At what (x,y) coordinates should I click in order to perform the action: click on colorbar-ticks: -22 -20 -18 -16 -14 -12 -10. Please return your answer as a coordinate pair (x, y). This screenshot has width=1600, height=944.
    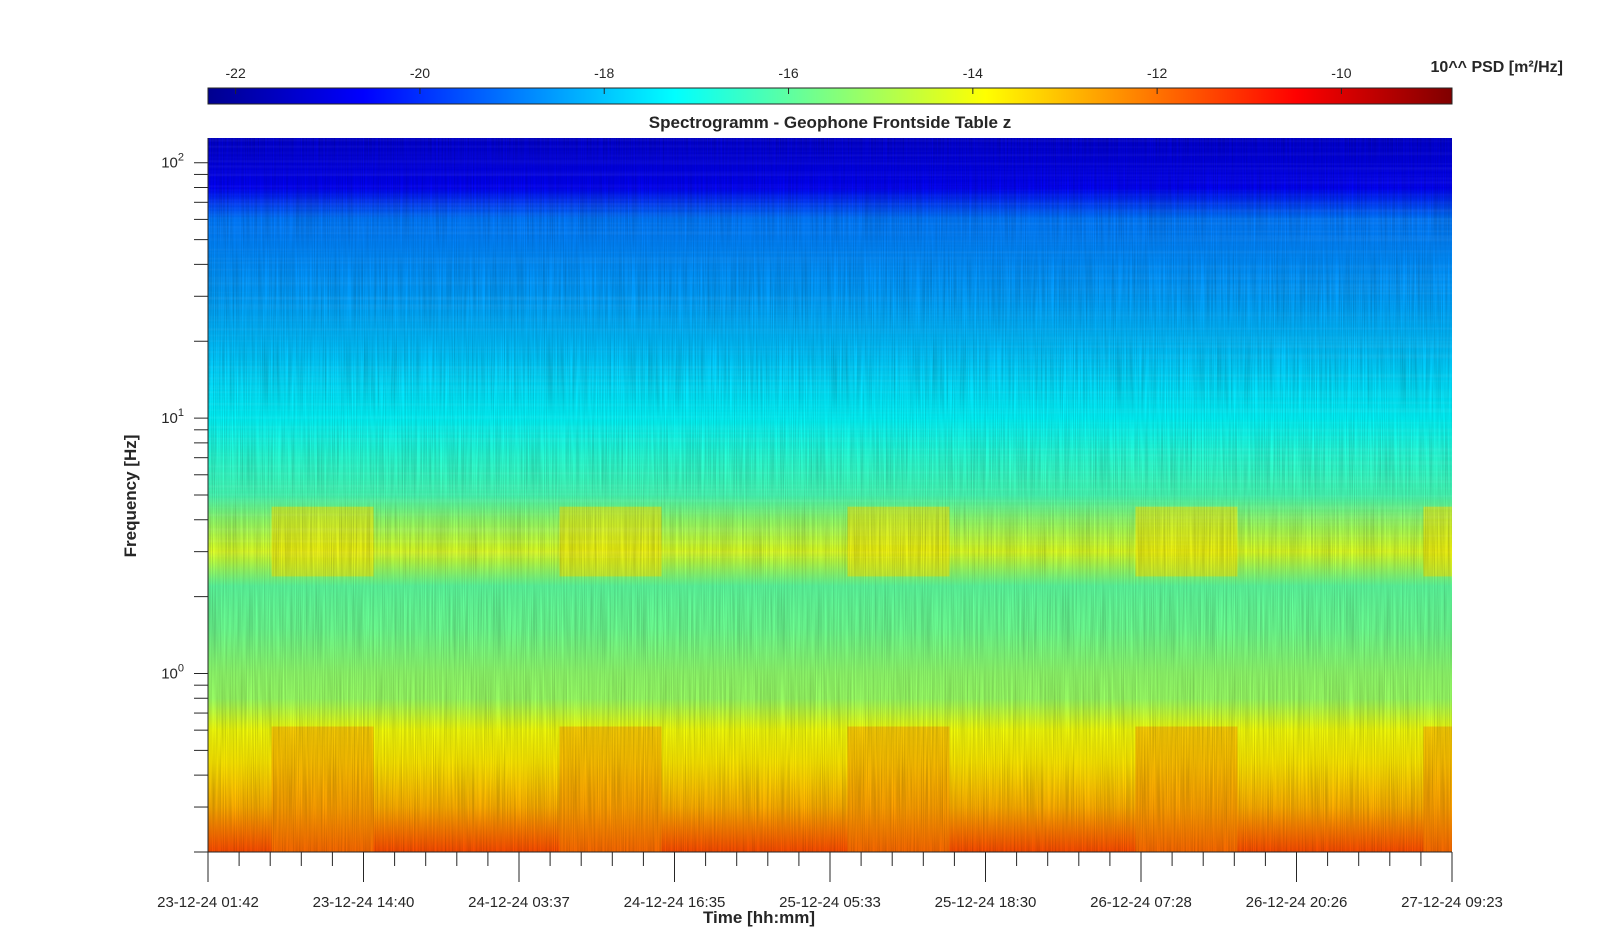
    Looking at the image, I should click on (789, 79).